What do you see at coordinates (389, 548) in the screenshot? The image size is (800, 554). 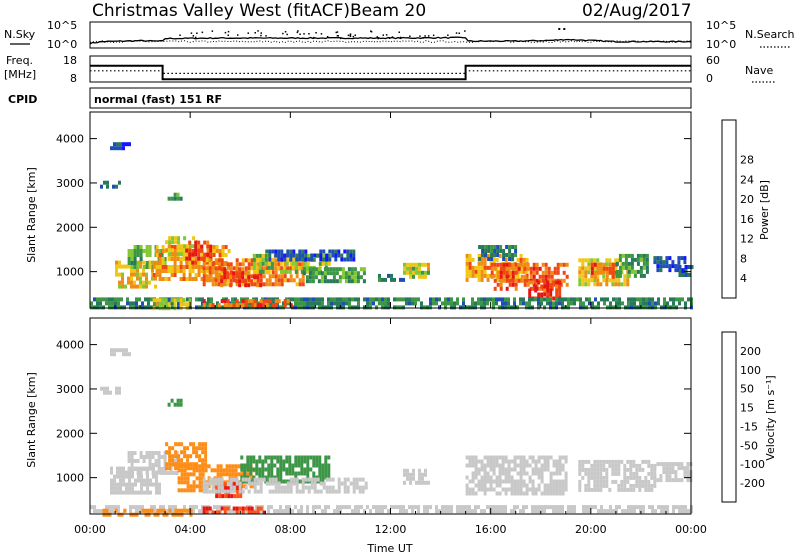 I see `x-axis-label: Time UT` at bounding box center [389, 548].